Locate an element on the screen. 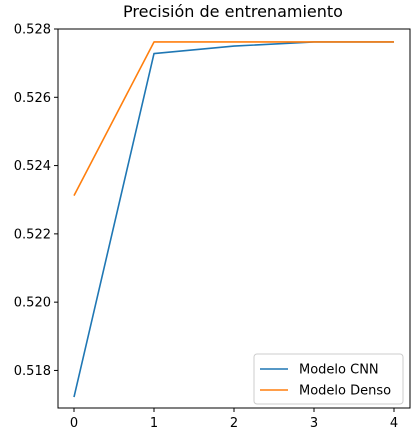 The width and height of the screenshot is (416, 441). x-tick-label: 1 is located at coordinates (154, 423).